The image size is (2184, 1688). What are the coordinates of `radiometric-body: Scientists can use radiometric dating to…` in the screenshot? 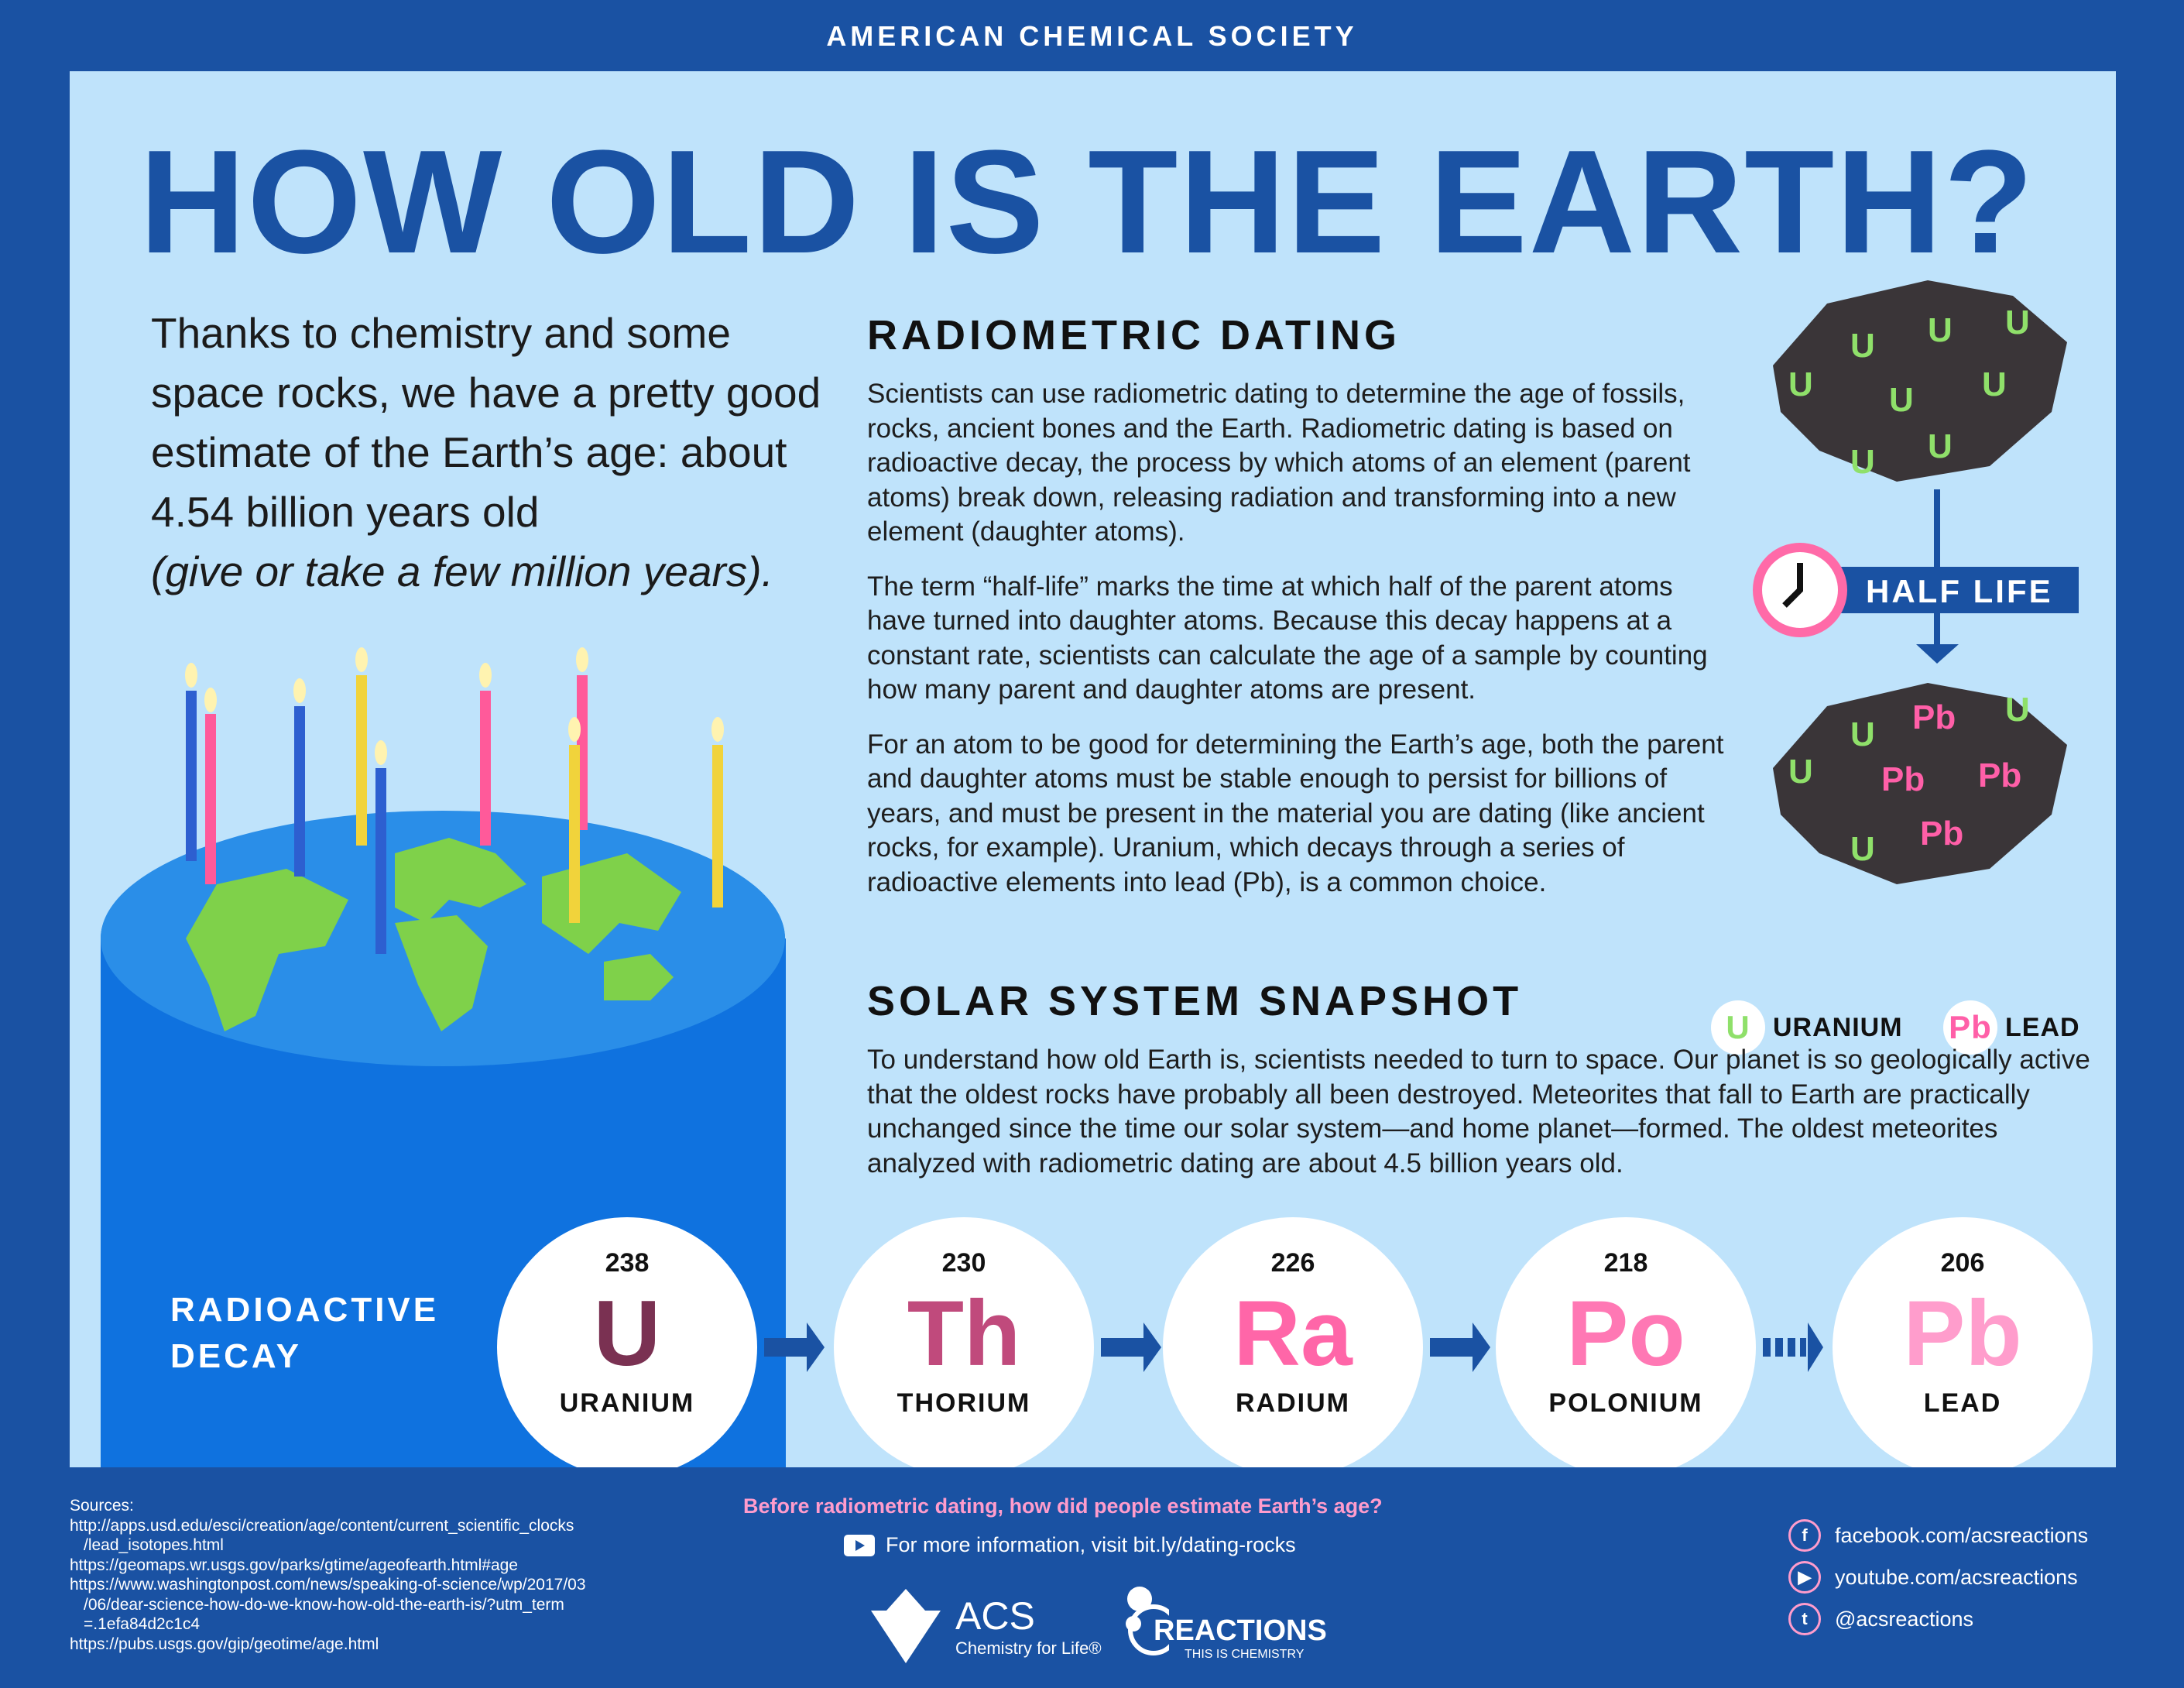 It's located at (1295, 638).